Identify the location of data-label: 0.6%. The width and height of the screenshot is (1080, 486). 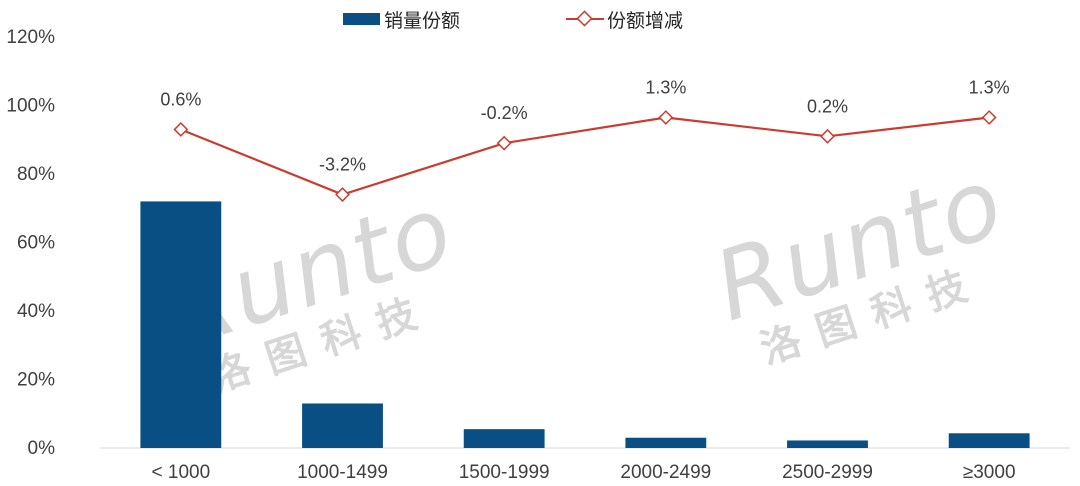
(180, 99).